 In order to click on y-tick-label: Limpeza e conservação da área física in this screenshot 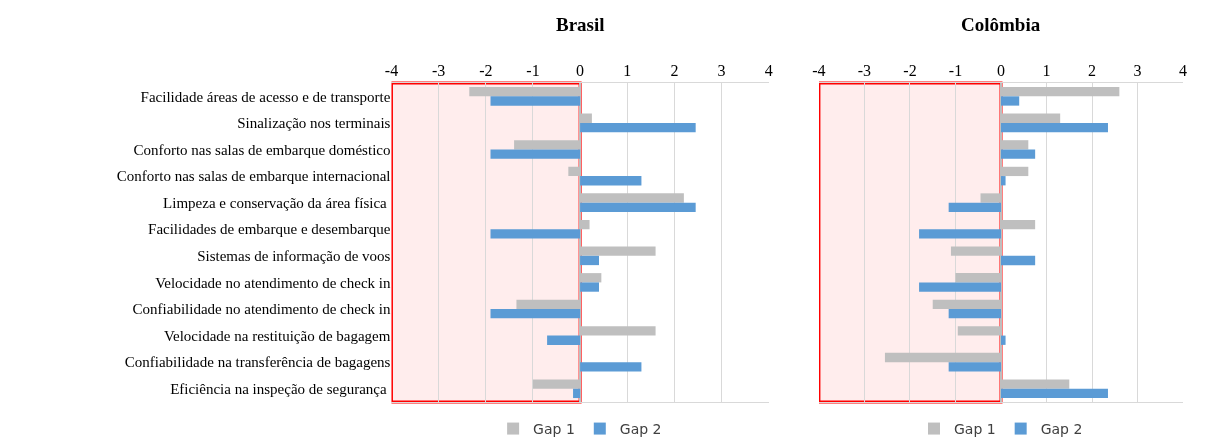, I will do `click(277, 202)`.